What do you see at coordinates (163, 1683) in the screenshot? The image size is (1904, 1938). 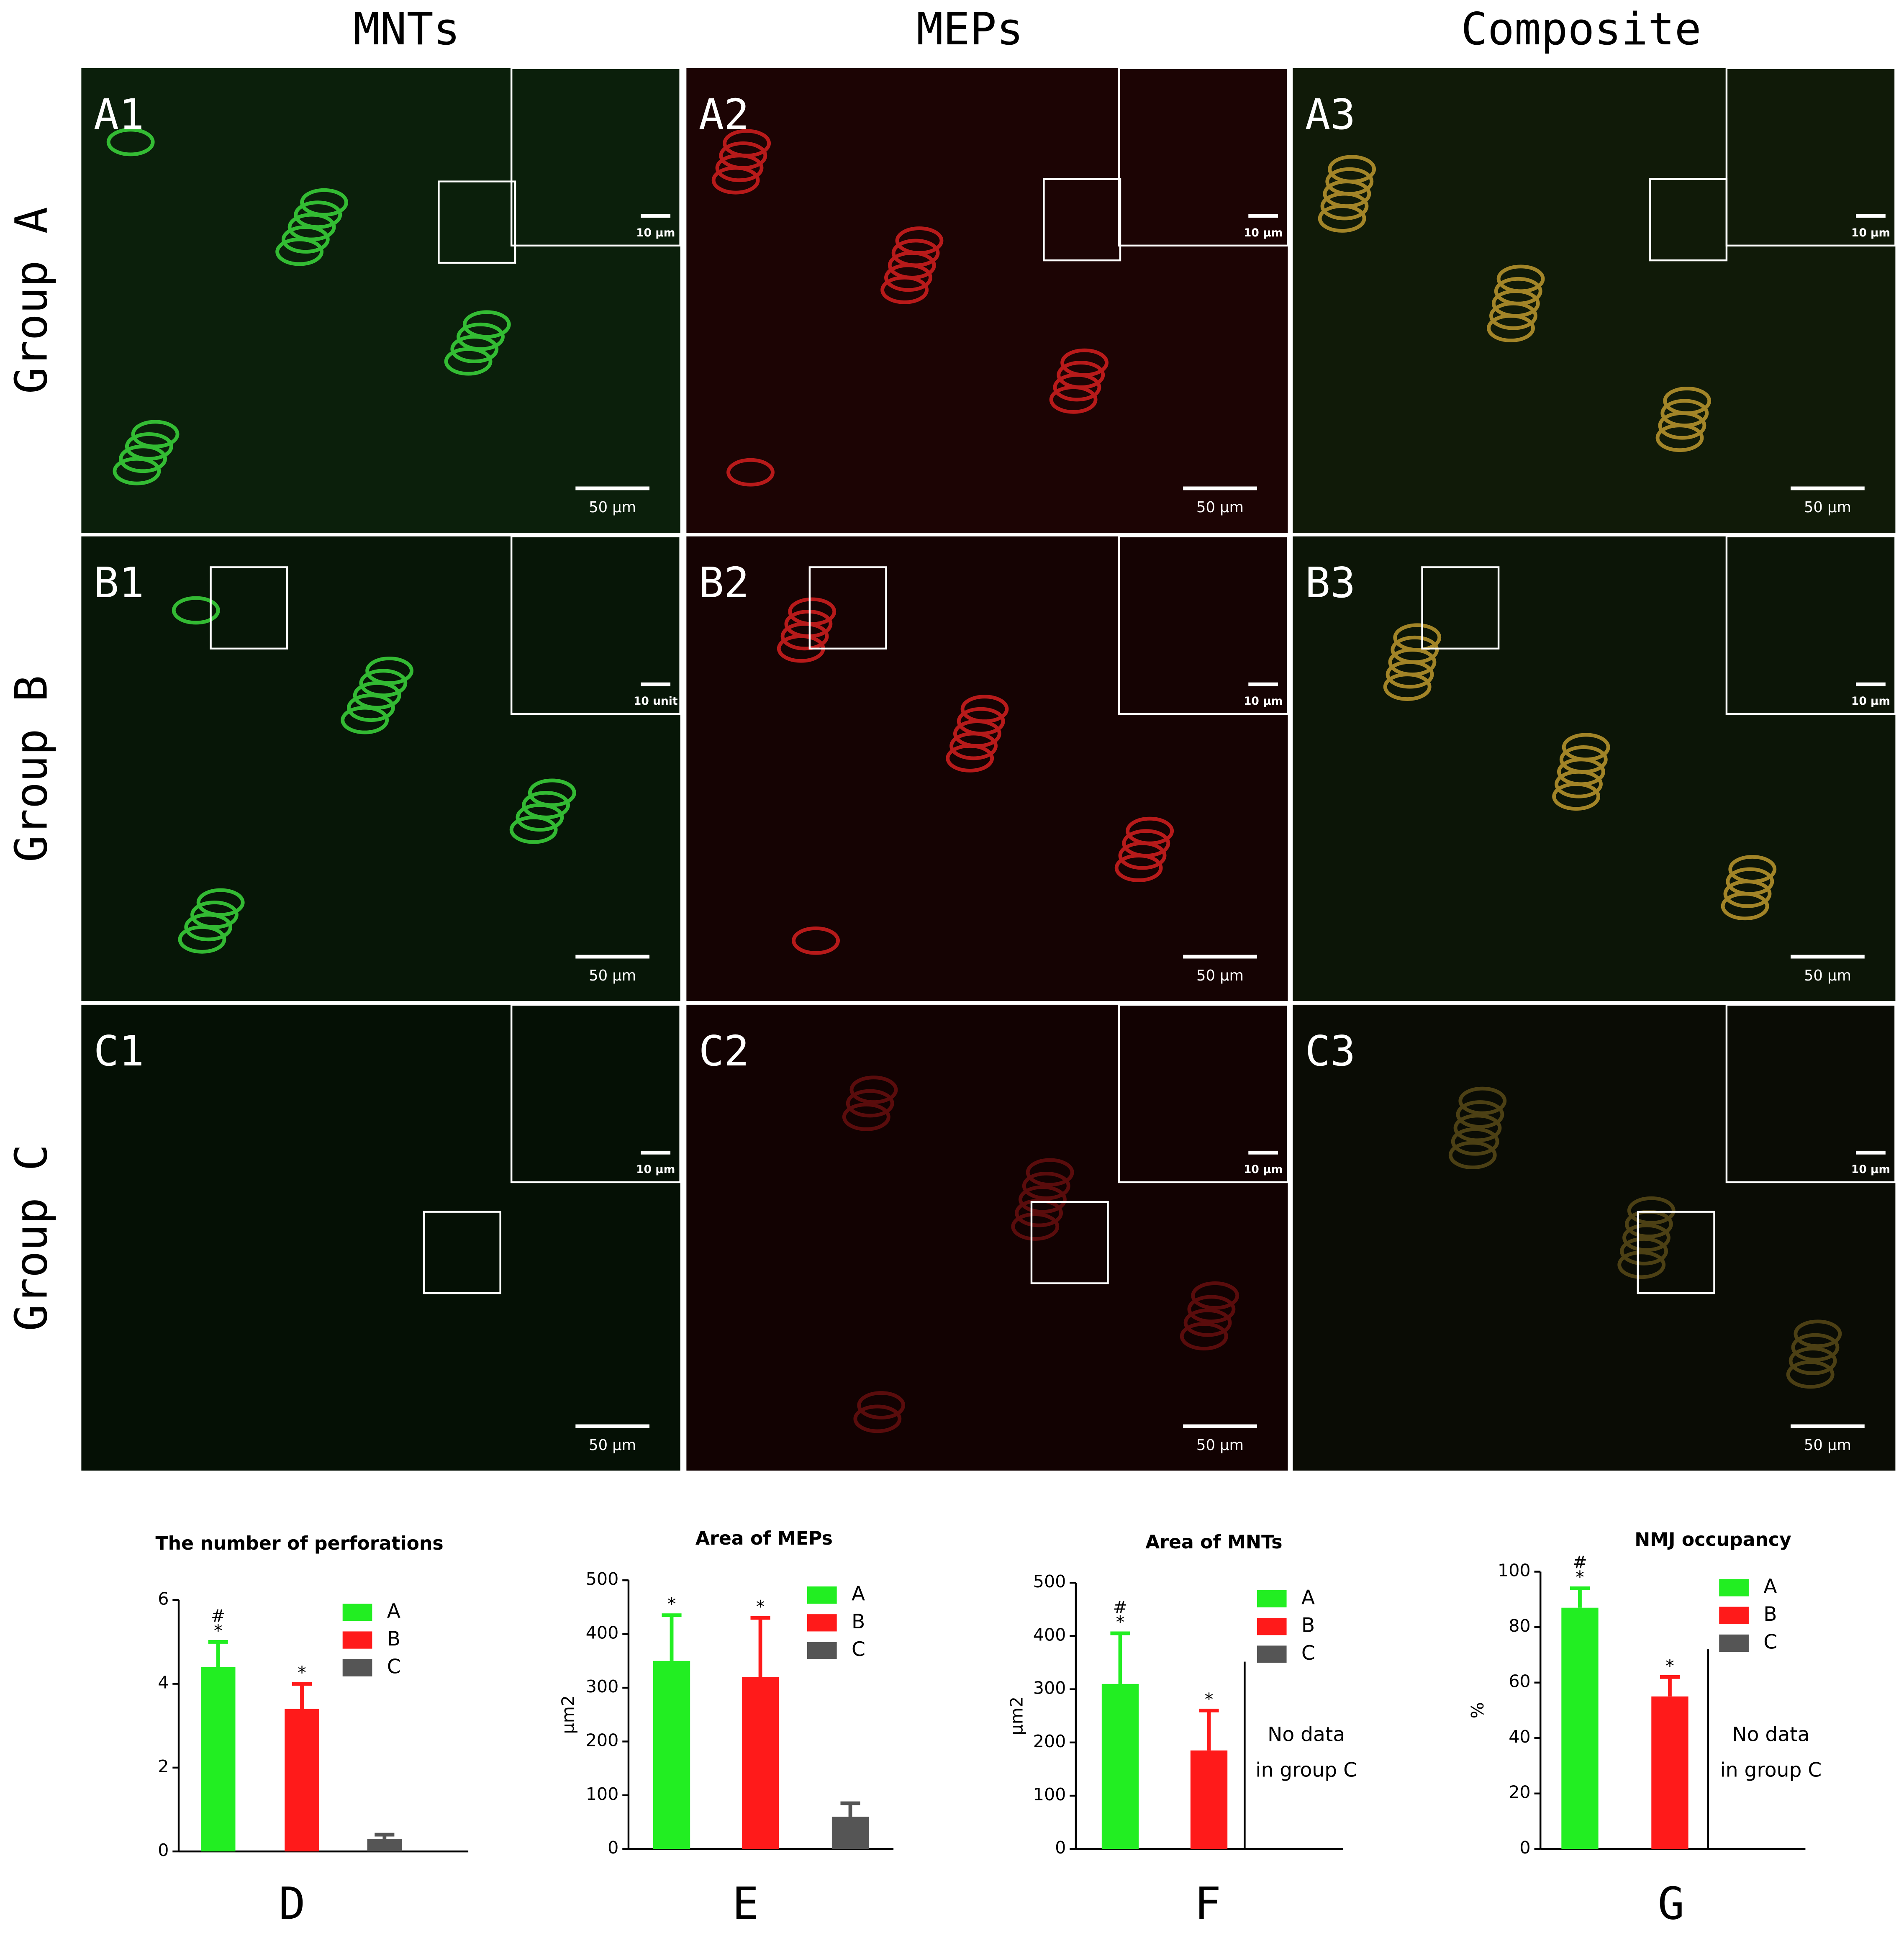 I see `y-tick-label: 4` at bounding box center [163, 1683].